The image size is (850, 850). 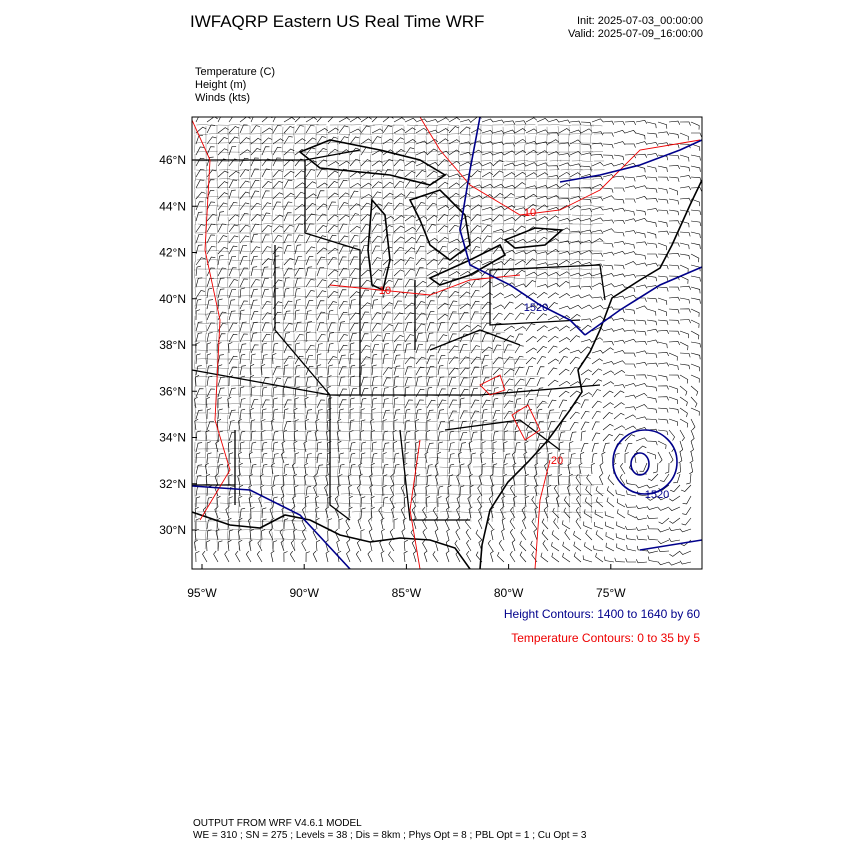 What do you see at coordinates (222, 98) in the screenshot?
I see `field-label: Winds (kts)` at bounding box center [222, 98].